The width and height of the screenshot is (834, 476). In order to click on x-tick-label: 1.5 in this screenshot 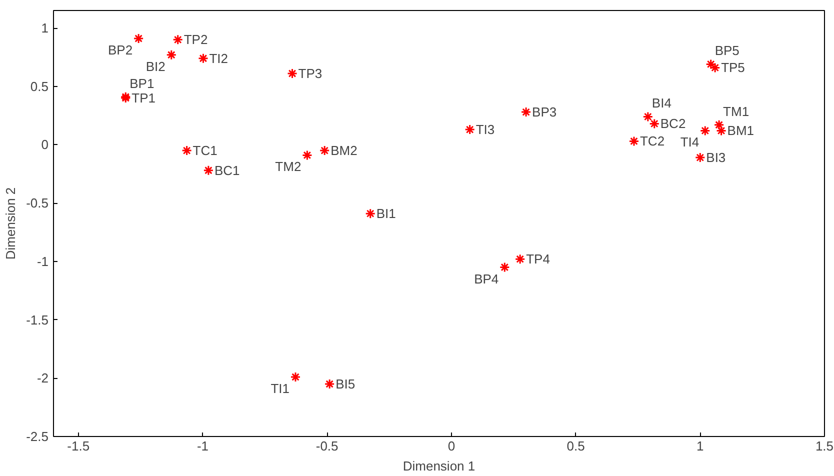, I will do `click(824, 446)`.